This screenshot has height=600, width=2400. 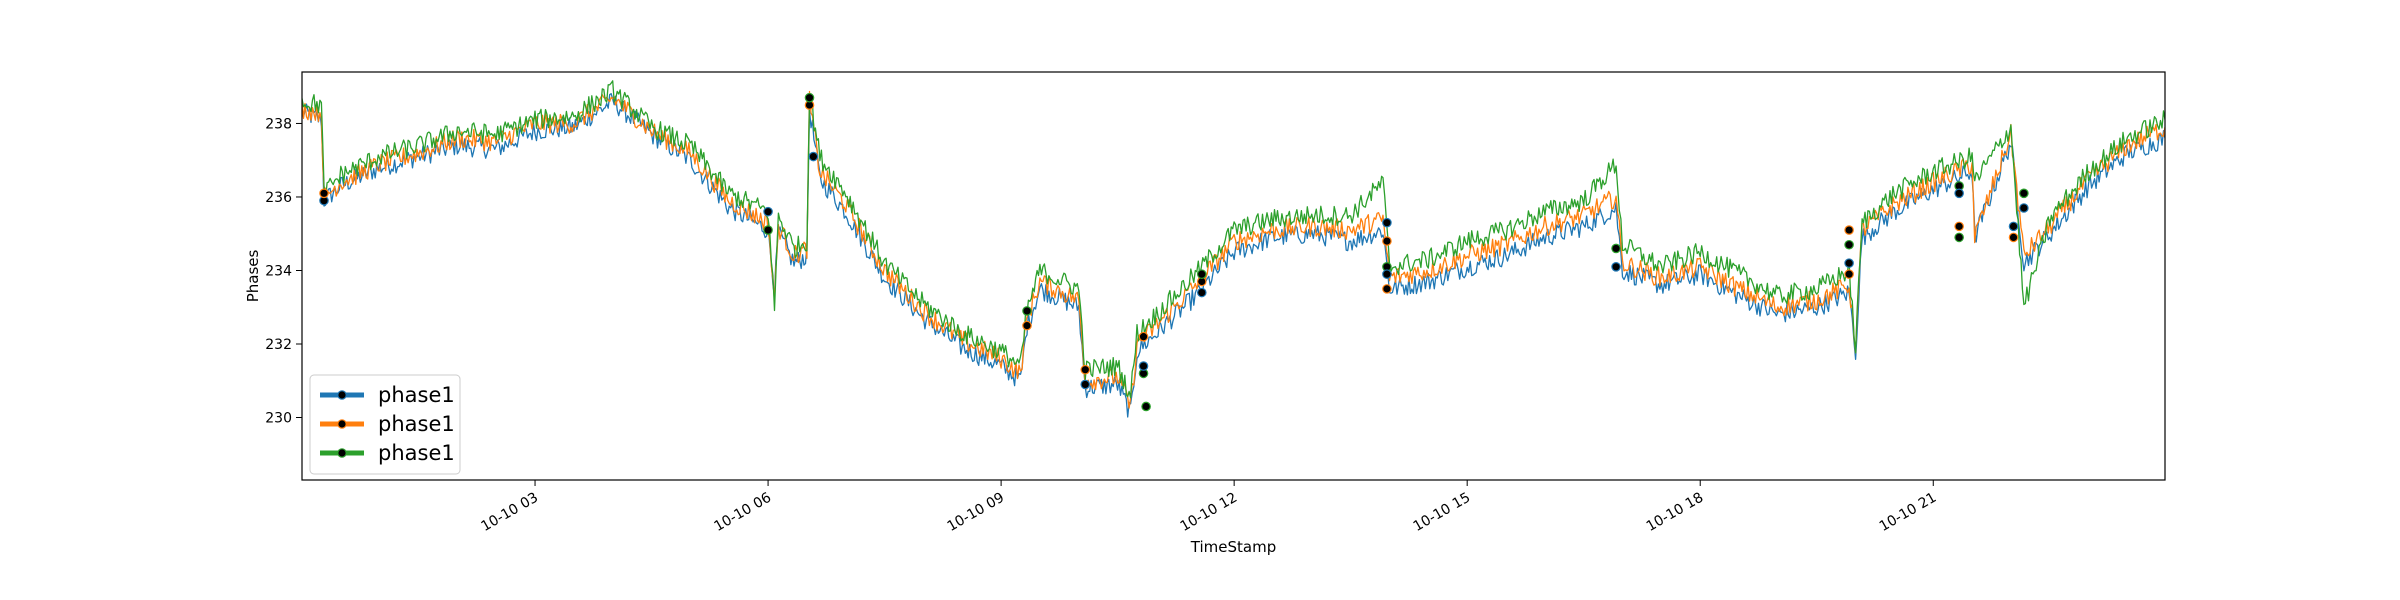 I want to click on legend: phase1 phase1 phase1, so click(x=385, y=424).